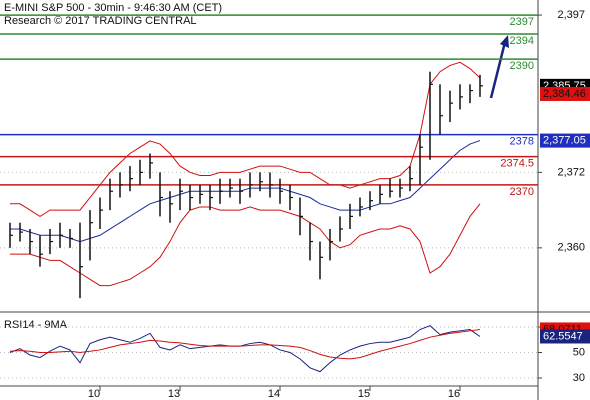 Image resolution: width=590 pixels, height=400 pixels. What do you see at coordinates (498, 70) in the screenshot?
I see `arrow` at bounding box center [498, 70].